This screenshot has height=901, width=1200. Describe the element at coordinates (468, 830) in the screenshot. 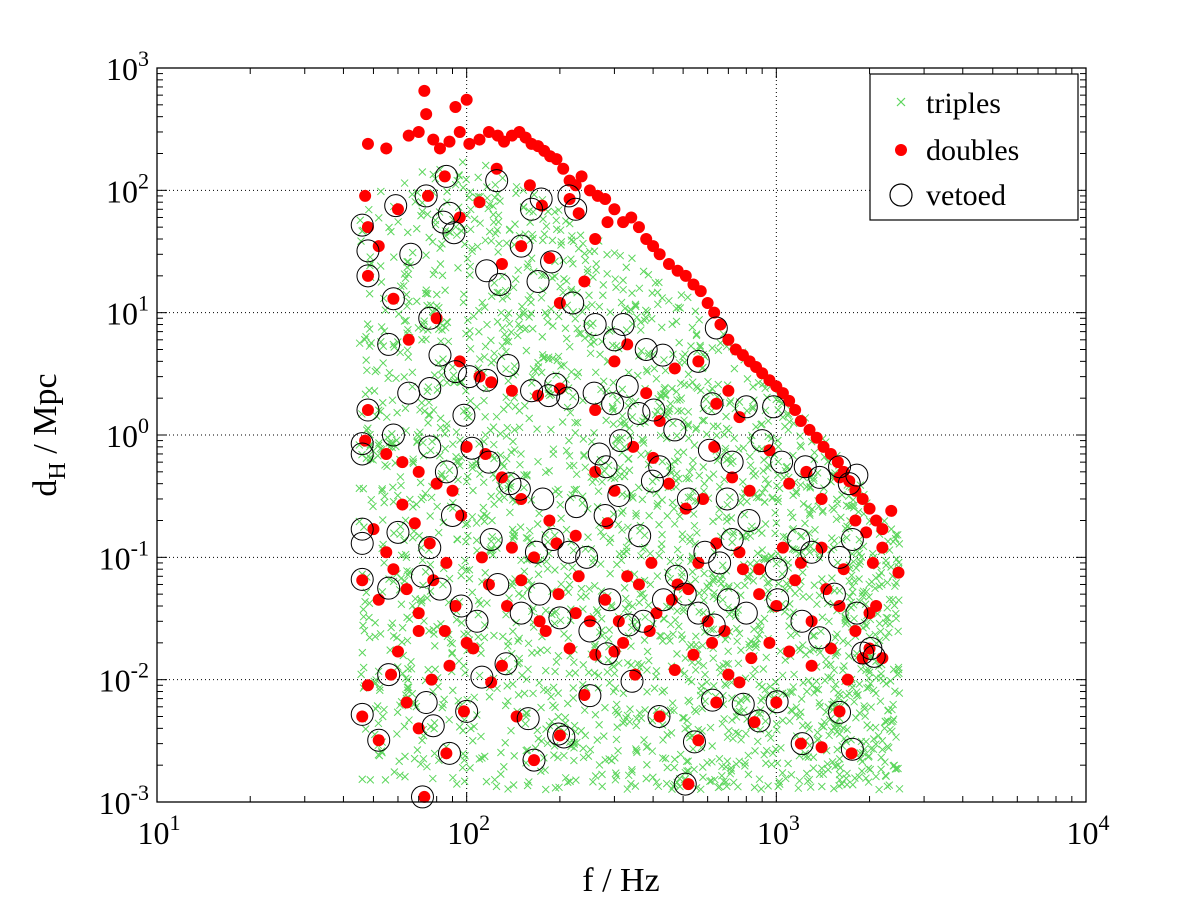

I see `x-tick-label: 10²` at that location.